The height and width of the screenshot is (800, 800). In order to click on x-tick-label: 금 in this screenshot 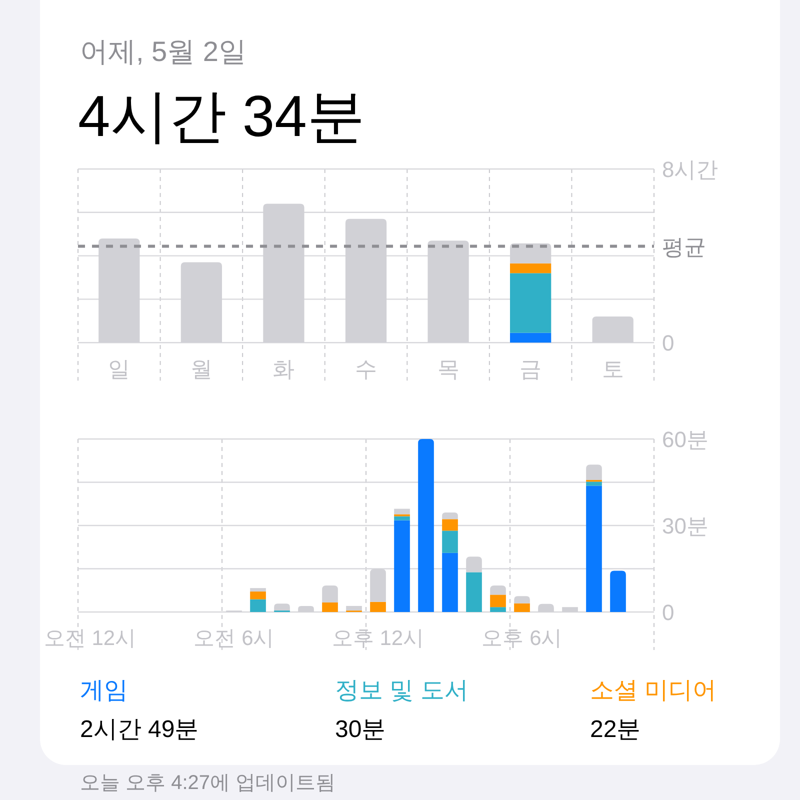, I will do `click(531, 369)`.